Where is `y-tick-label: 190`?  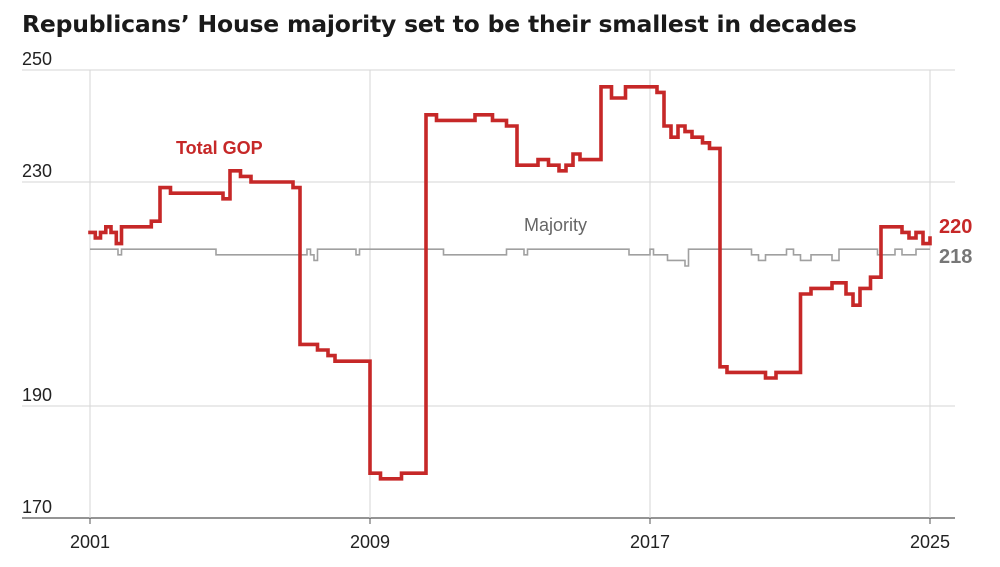 y-tick-label: 190 is located at coordinates (37, 395).